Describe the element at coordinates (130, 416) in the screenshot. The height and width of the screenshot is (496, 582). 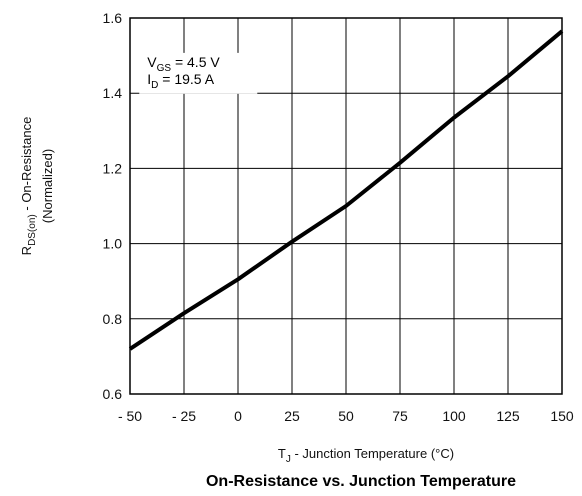
I see `x-tick-label: - 50` at that location.